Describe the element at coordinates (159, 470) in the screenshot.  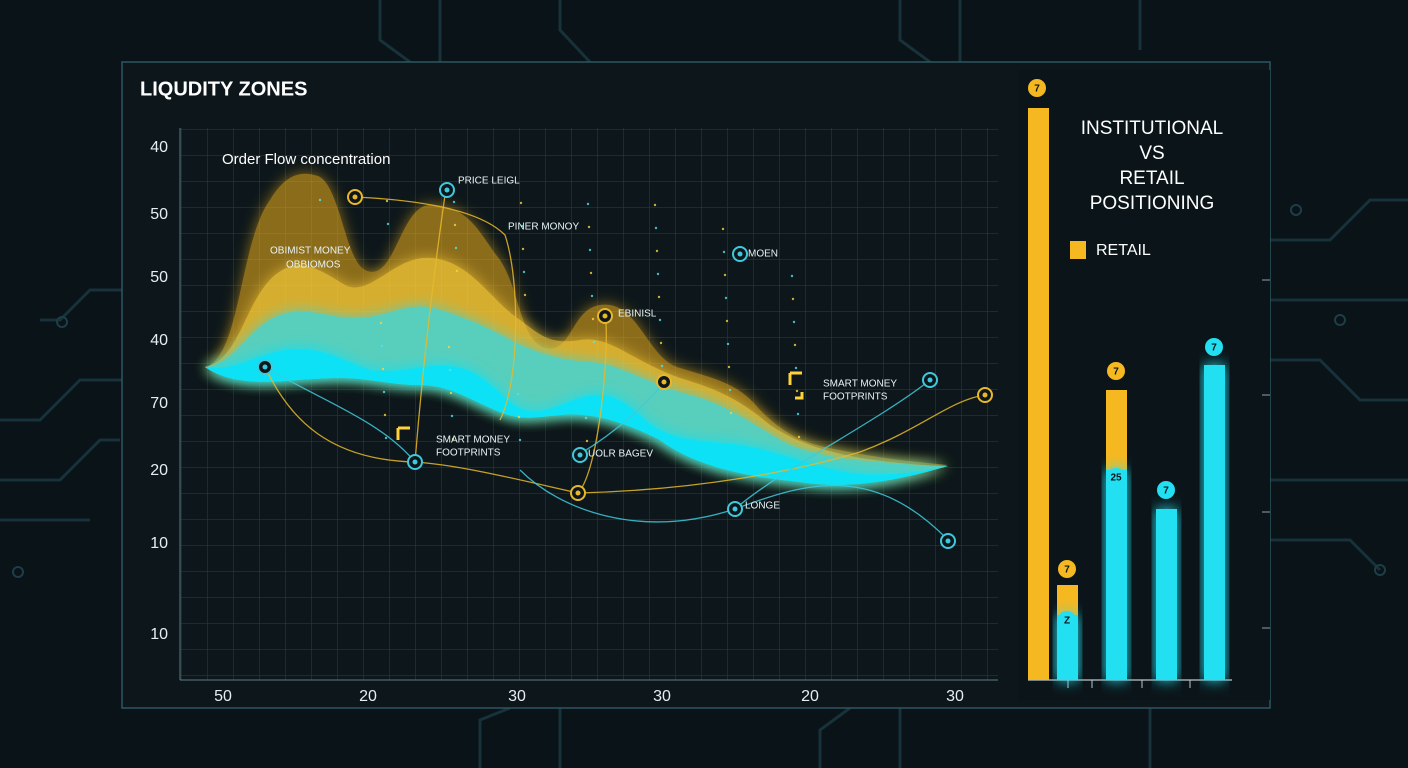
I see `y-label: 20` at that location.